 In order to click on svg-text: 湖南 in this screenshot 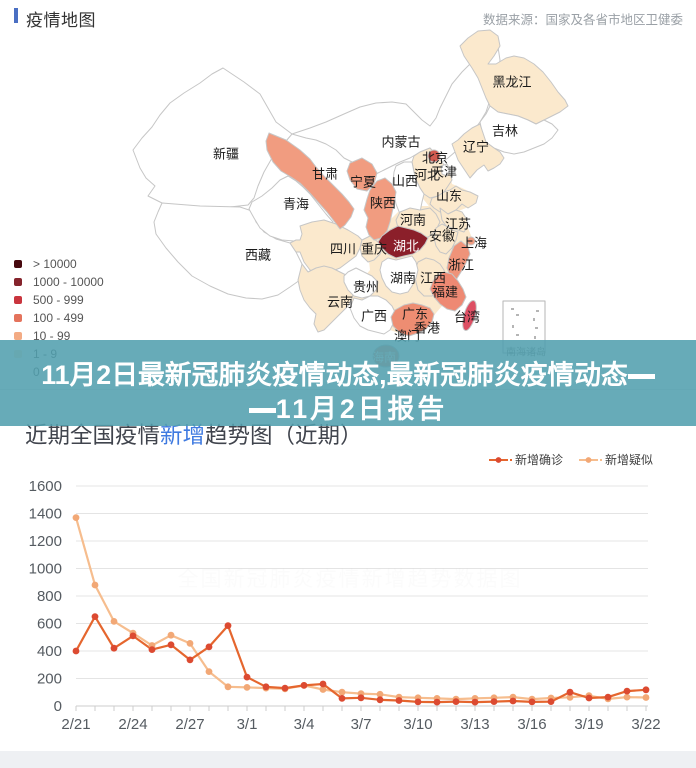, I will do `click(403, 278)`.